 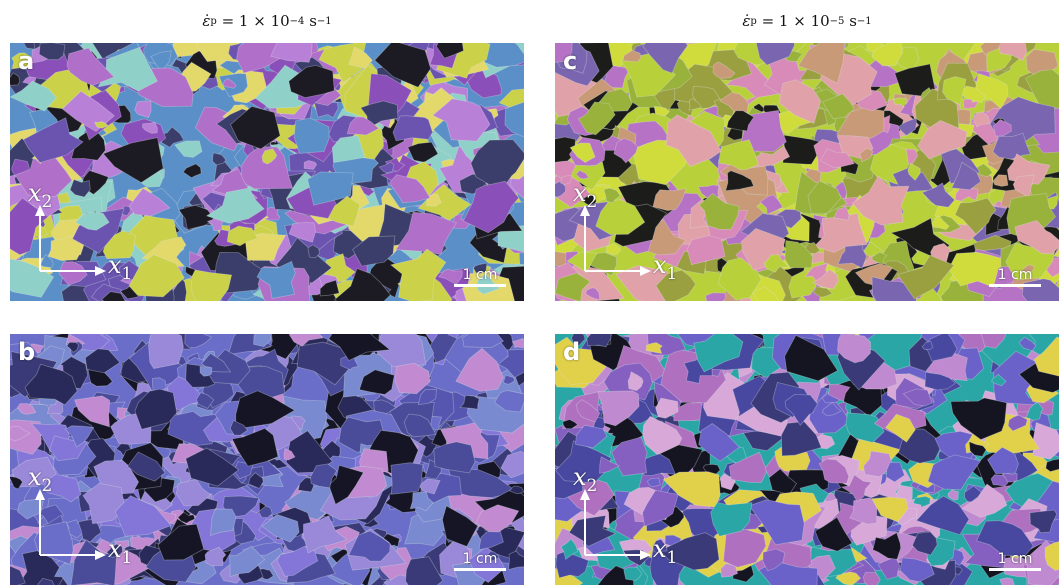 I want to click on panel-letter: c, so click(x=570, y=61).